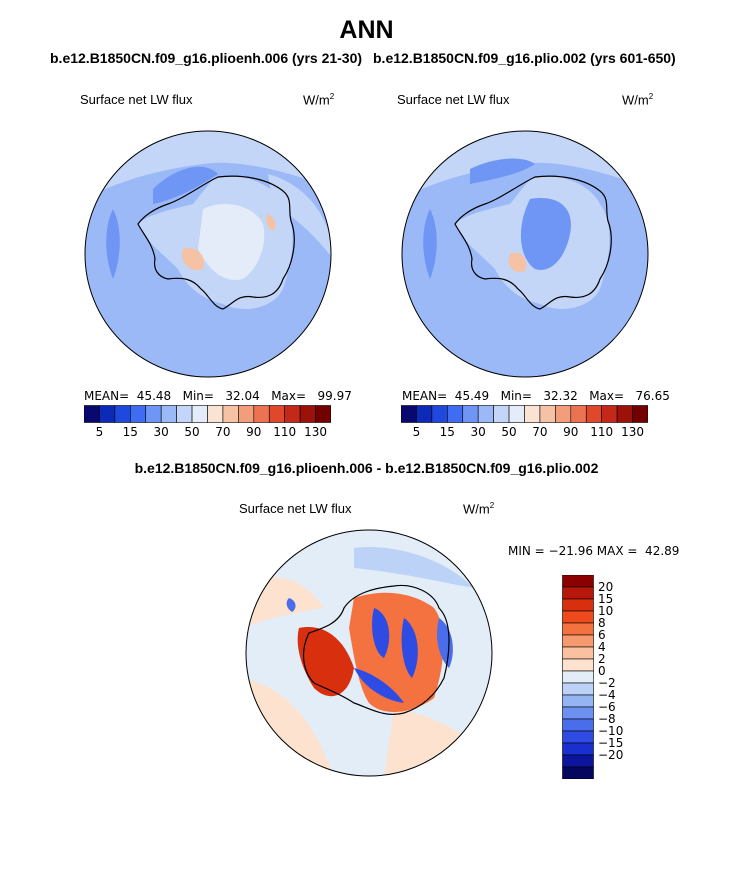  I want to click on colorbar-tick-label: 6, so click(602, 635).